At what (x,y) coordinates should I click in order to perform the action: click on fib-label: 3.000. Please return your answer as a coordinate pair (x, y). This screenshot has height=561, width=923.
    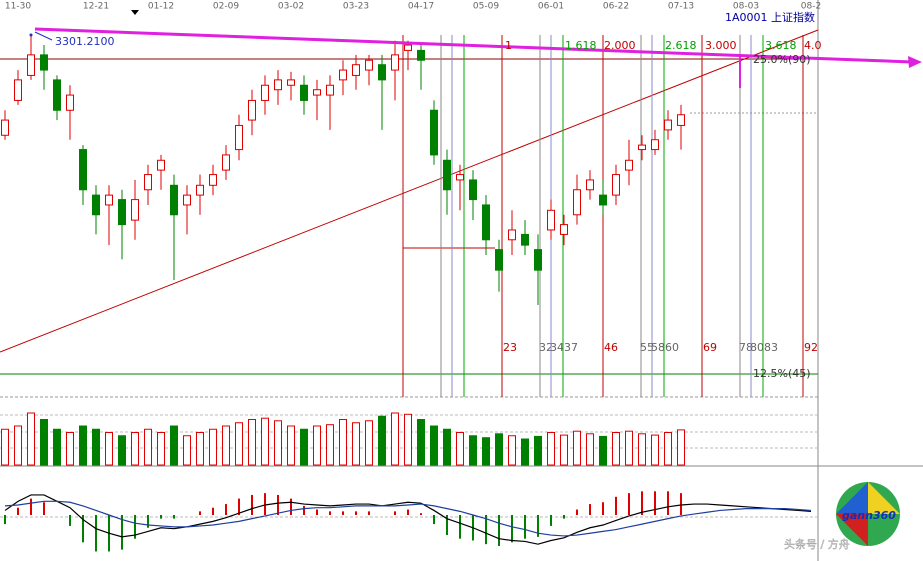
    Looking at the image, I should click on (721, 45).